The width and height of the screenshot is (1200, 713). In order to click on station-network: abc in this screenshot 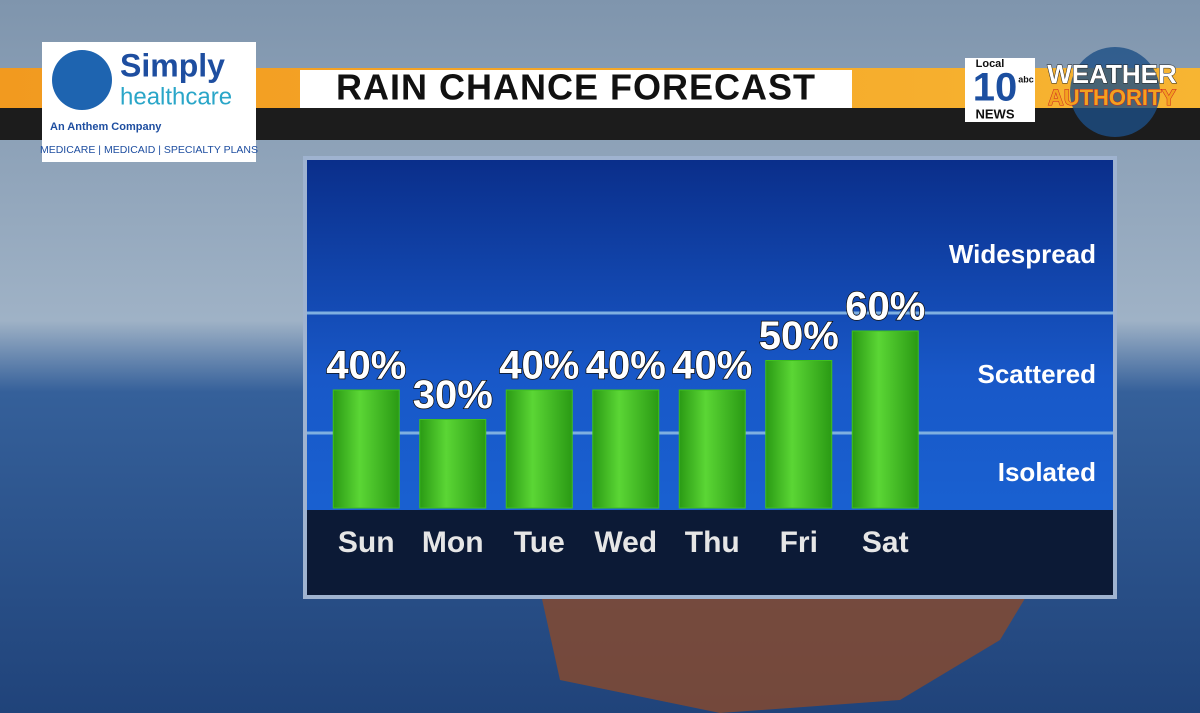, I will do `click(1026, 79)`.